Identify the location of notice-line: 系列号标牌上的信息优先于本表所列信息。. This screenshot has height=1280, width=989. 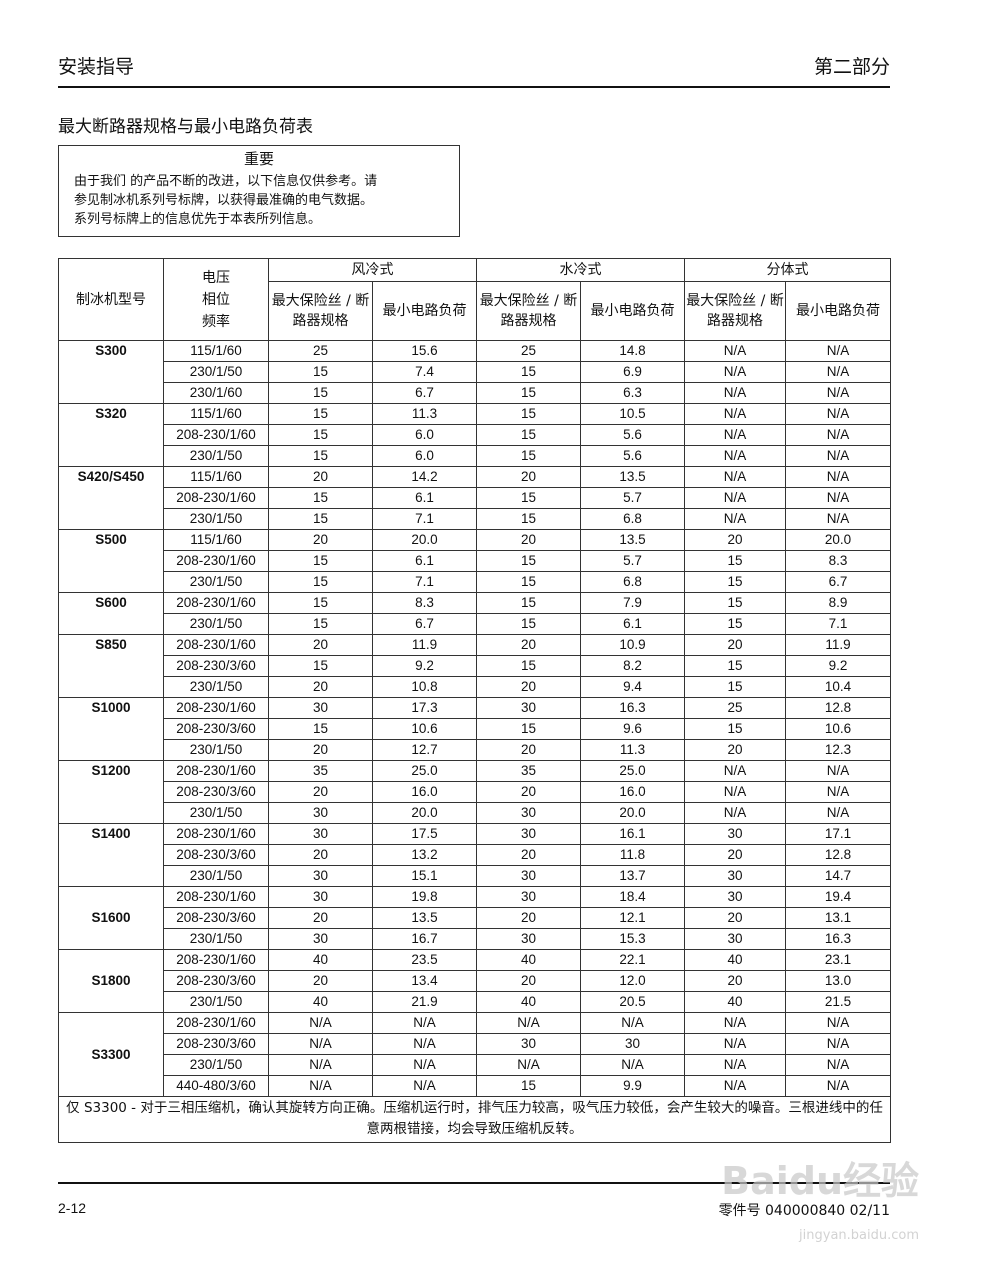
(198, 219).